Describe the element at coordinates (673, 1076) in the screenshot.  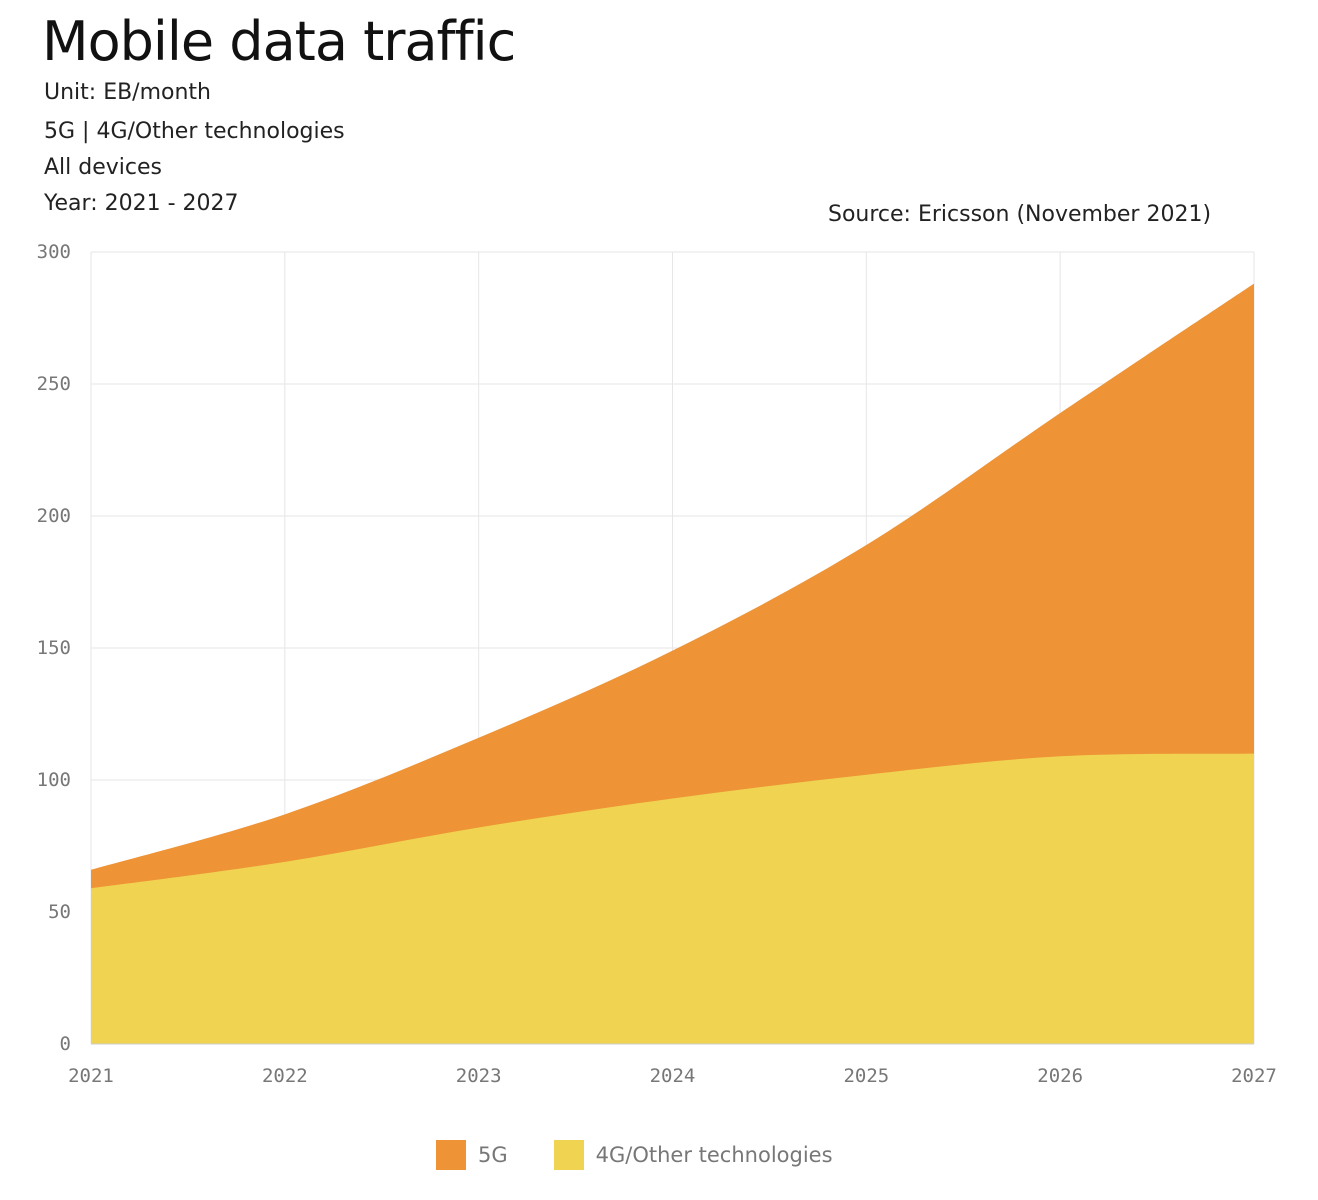
I see `x-tick-label: 2024` at that location.